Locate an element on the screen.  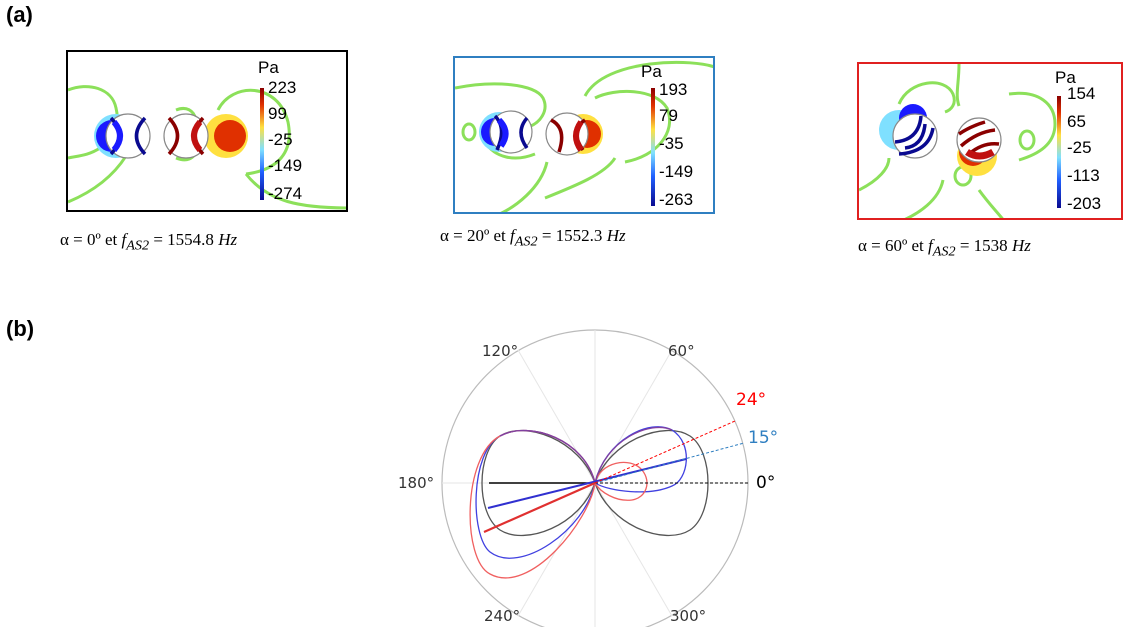
field-map-alpha-60: Pa 154 65 -25 -113 -203 is located at coordinates (990, 141).